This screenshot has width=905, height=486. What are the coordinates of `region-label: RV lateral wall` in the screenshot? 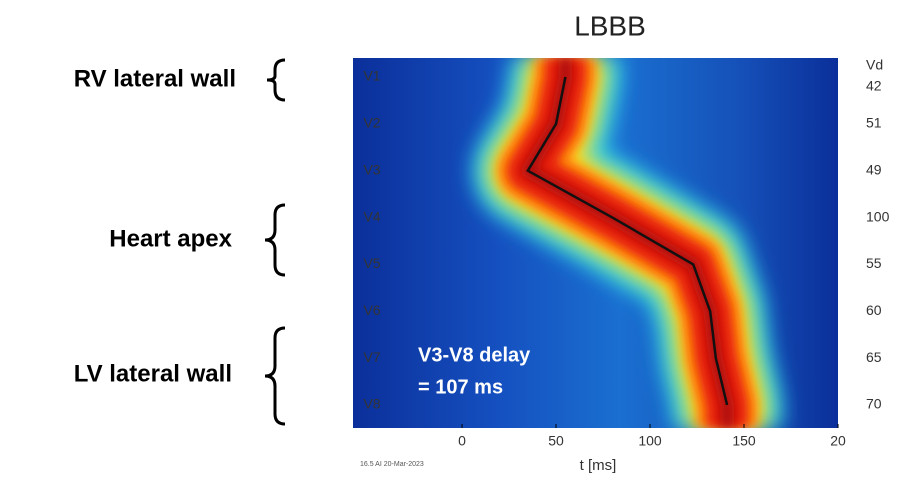 It's located at (155, 78).